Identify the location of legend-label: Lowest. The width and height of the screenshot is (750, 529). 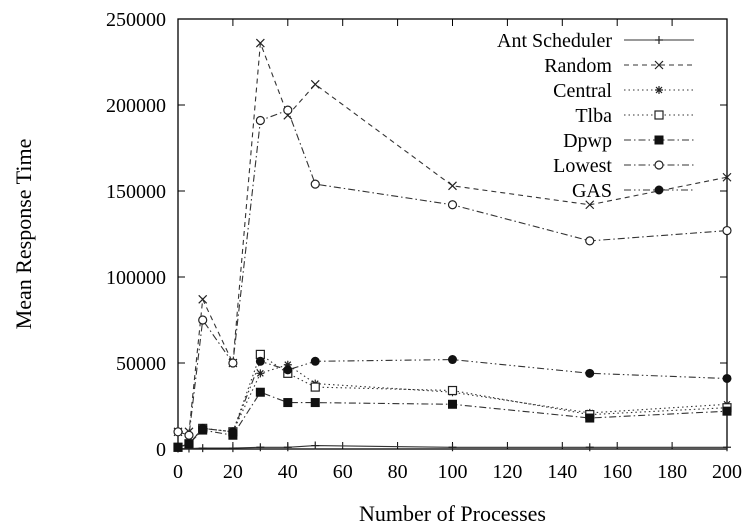
(582, 166).